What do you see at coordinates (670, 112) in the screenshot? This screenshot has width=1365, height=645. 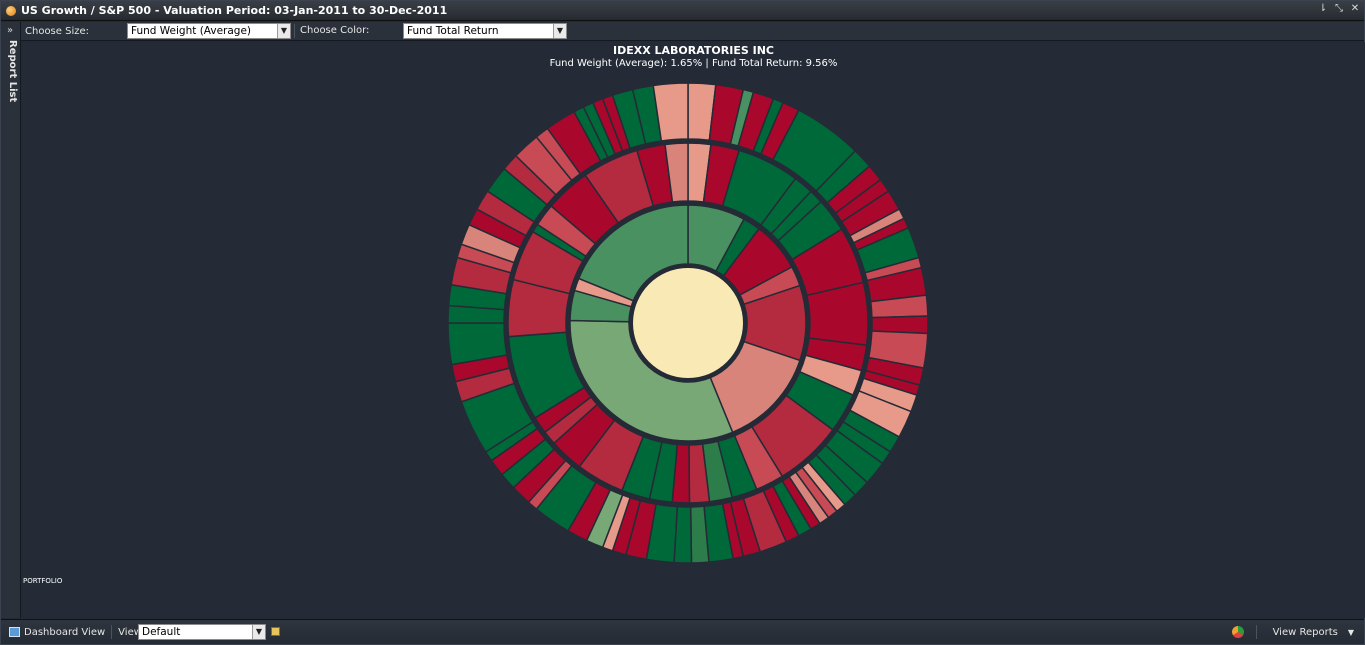 I see `sunburst-security-segment` at bounding box center [670, 112].